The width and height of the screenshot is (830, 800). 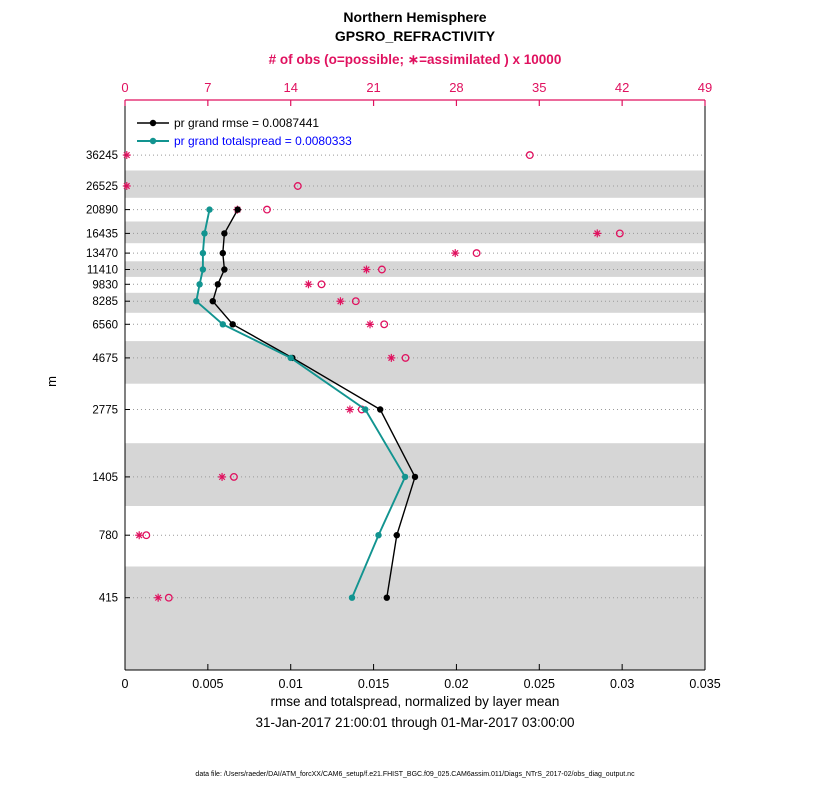 I want to click on spread-series, so click(x=301, y=403).